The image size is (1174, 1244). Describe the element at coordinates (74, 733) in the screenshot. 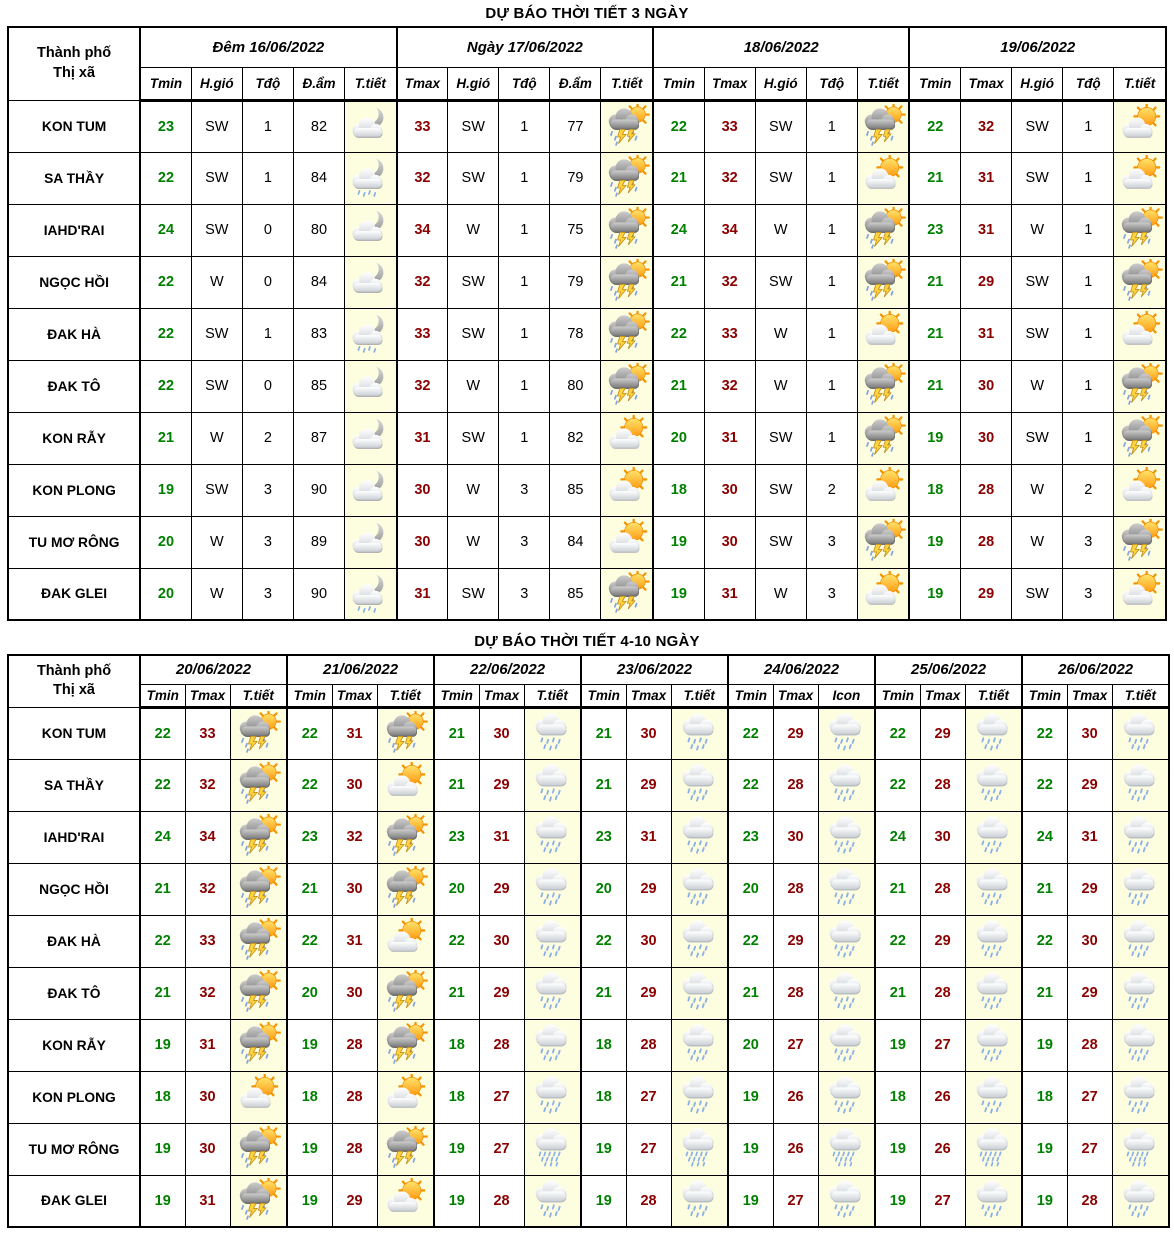

I see `city-name: KON TUM` at that location.